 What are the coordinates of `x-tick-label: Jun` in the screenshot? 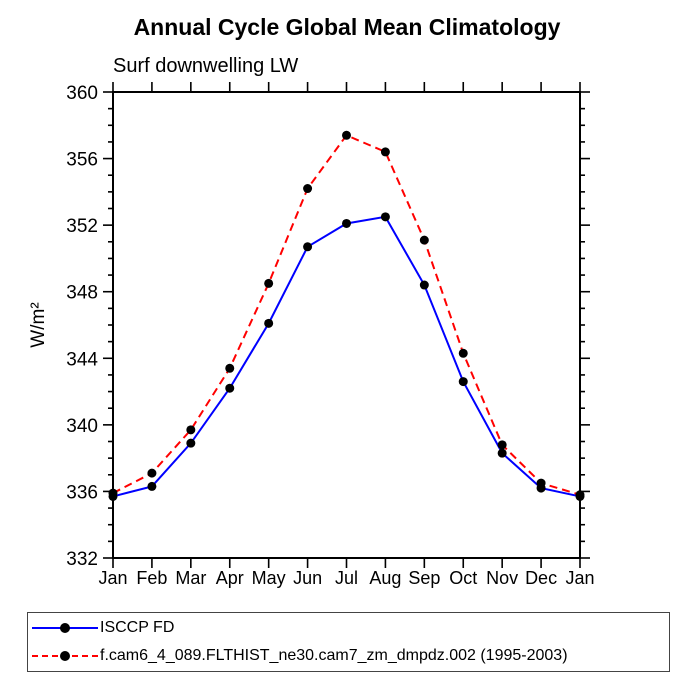 It's located at (307, 578).